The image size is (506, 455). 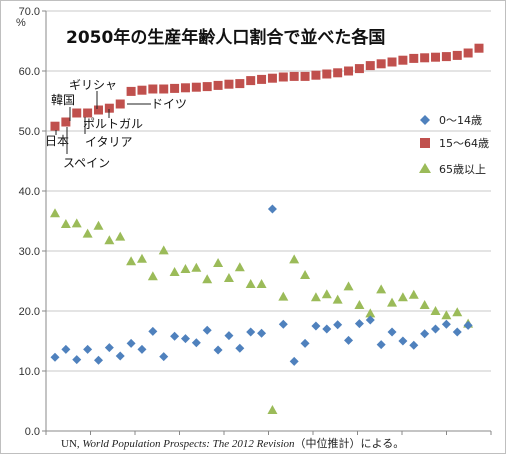 I want to click on legend-triangle-icon, so click(x=425, y=168).